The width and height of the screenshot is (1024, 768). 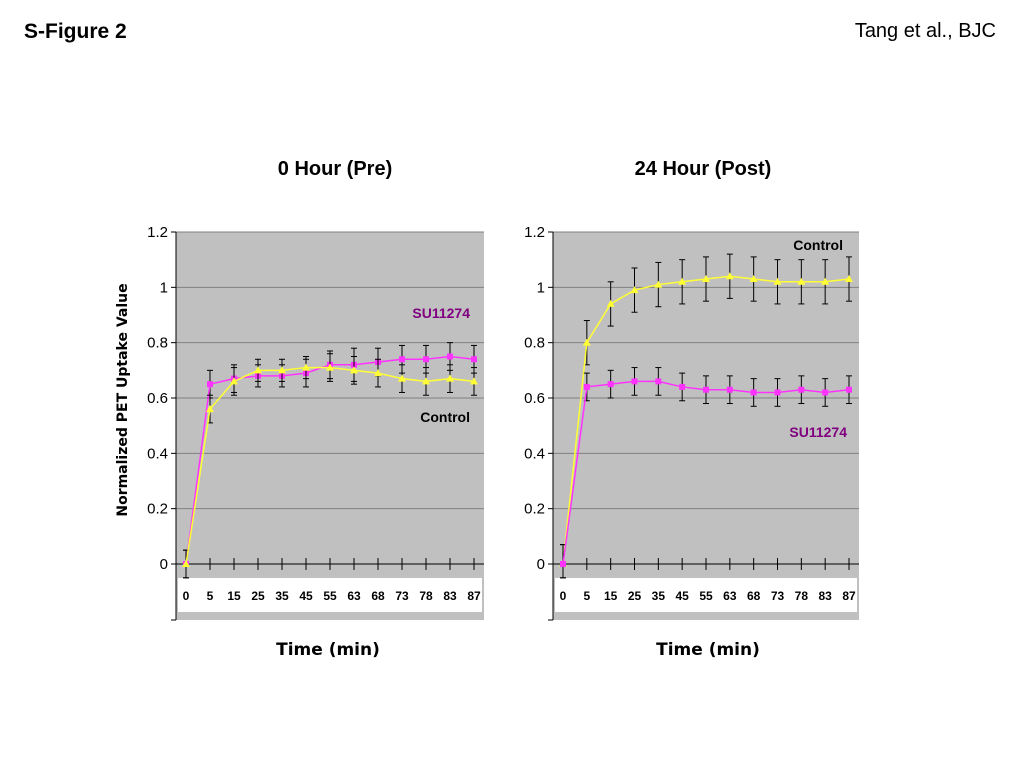 I want to click on chart-title-left: 0 Hour (Pre), so click(x=335, y=169).